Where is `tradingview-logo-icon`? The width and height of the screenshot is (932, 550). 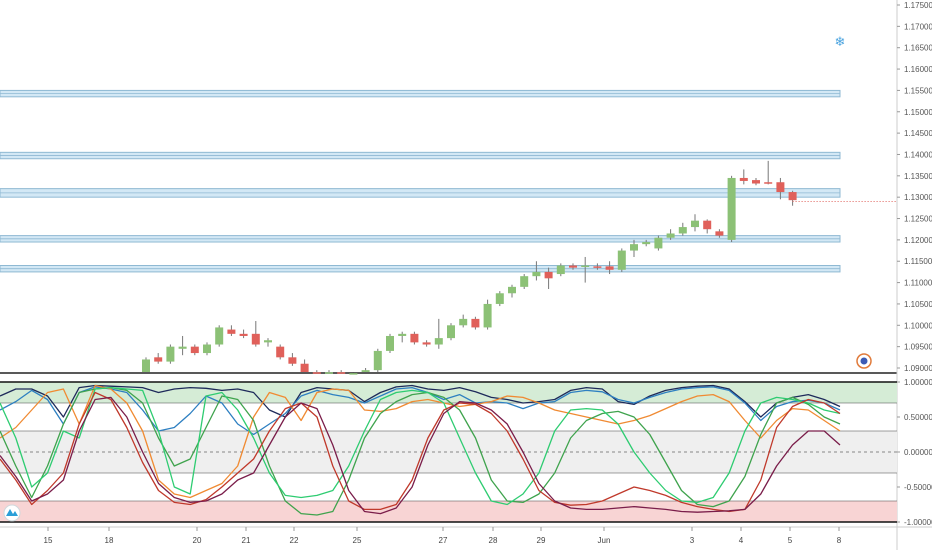
tradingview-logo-icon is located at coordinates (12, 513).